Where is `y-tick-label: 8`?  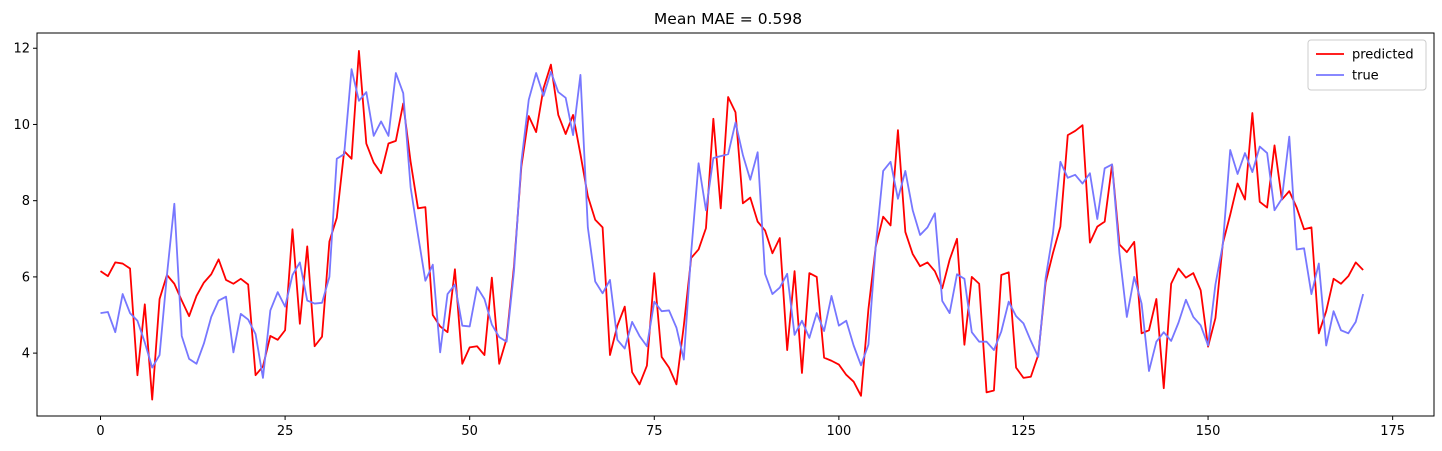 y-tick-label: 8 is located at coordinates (26, 201).